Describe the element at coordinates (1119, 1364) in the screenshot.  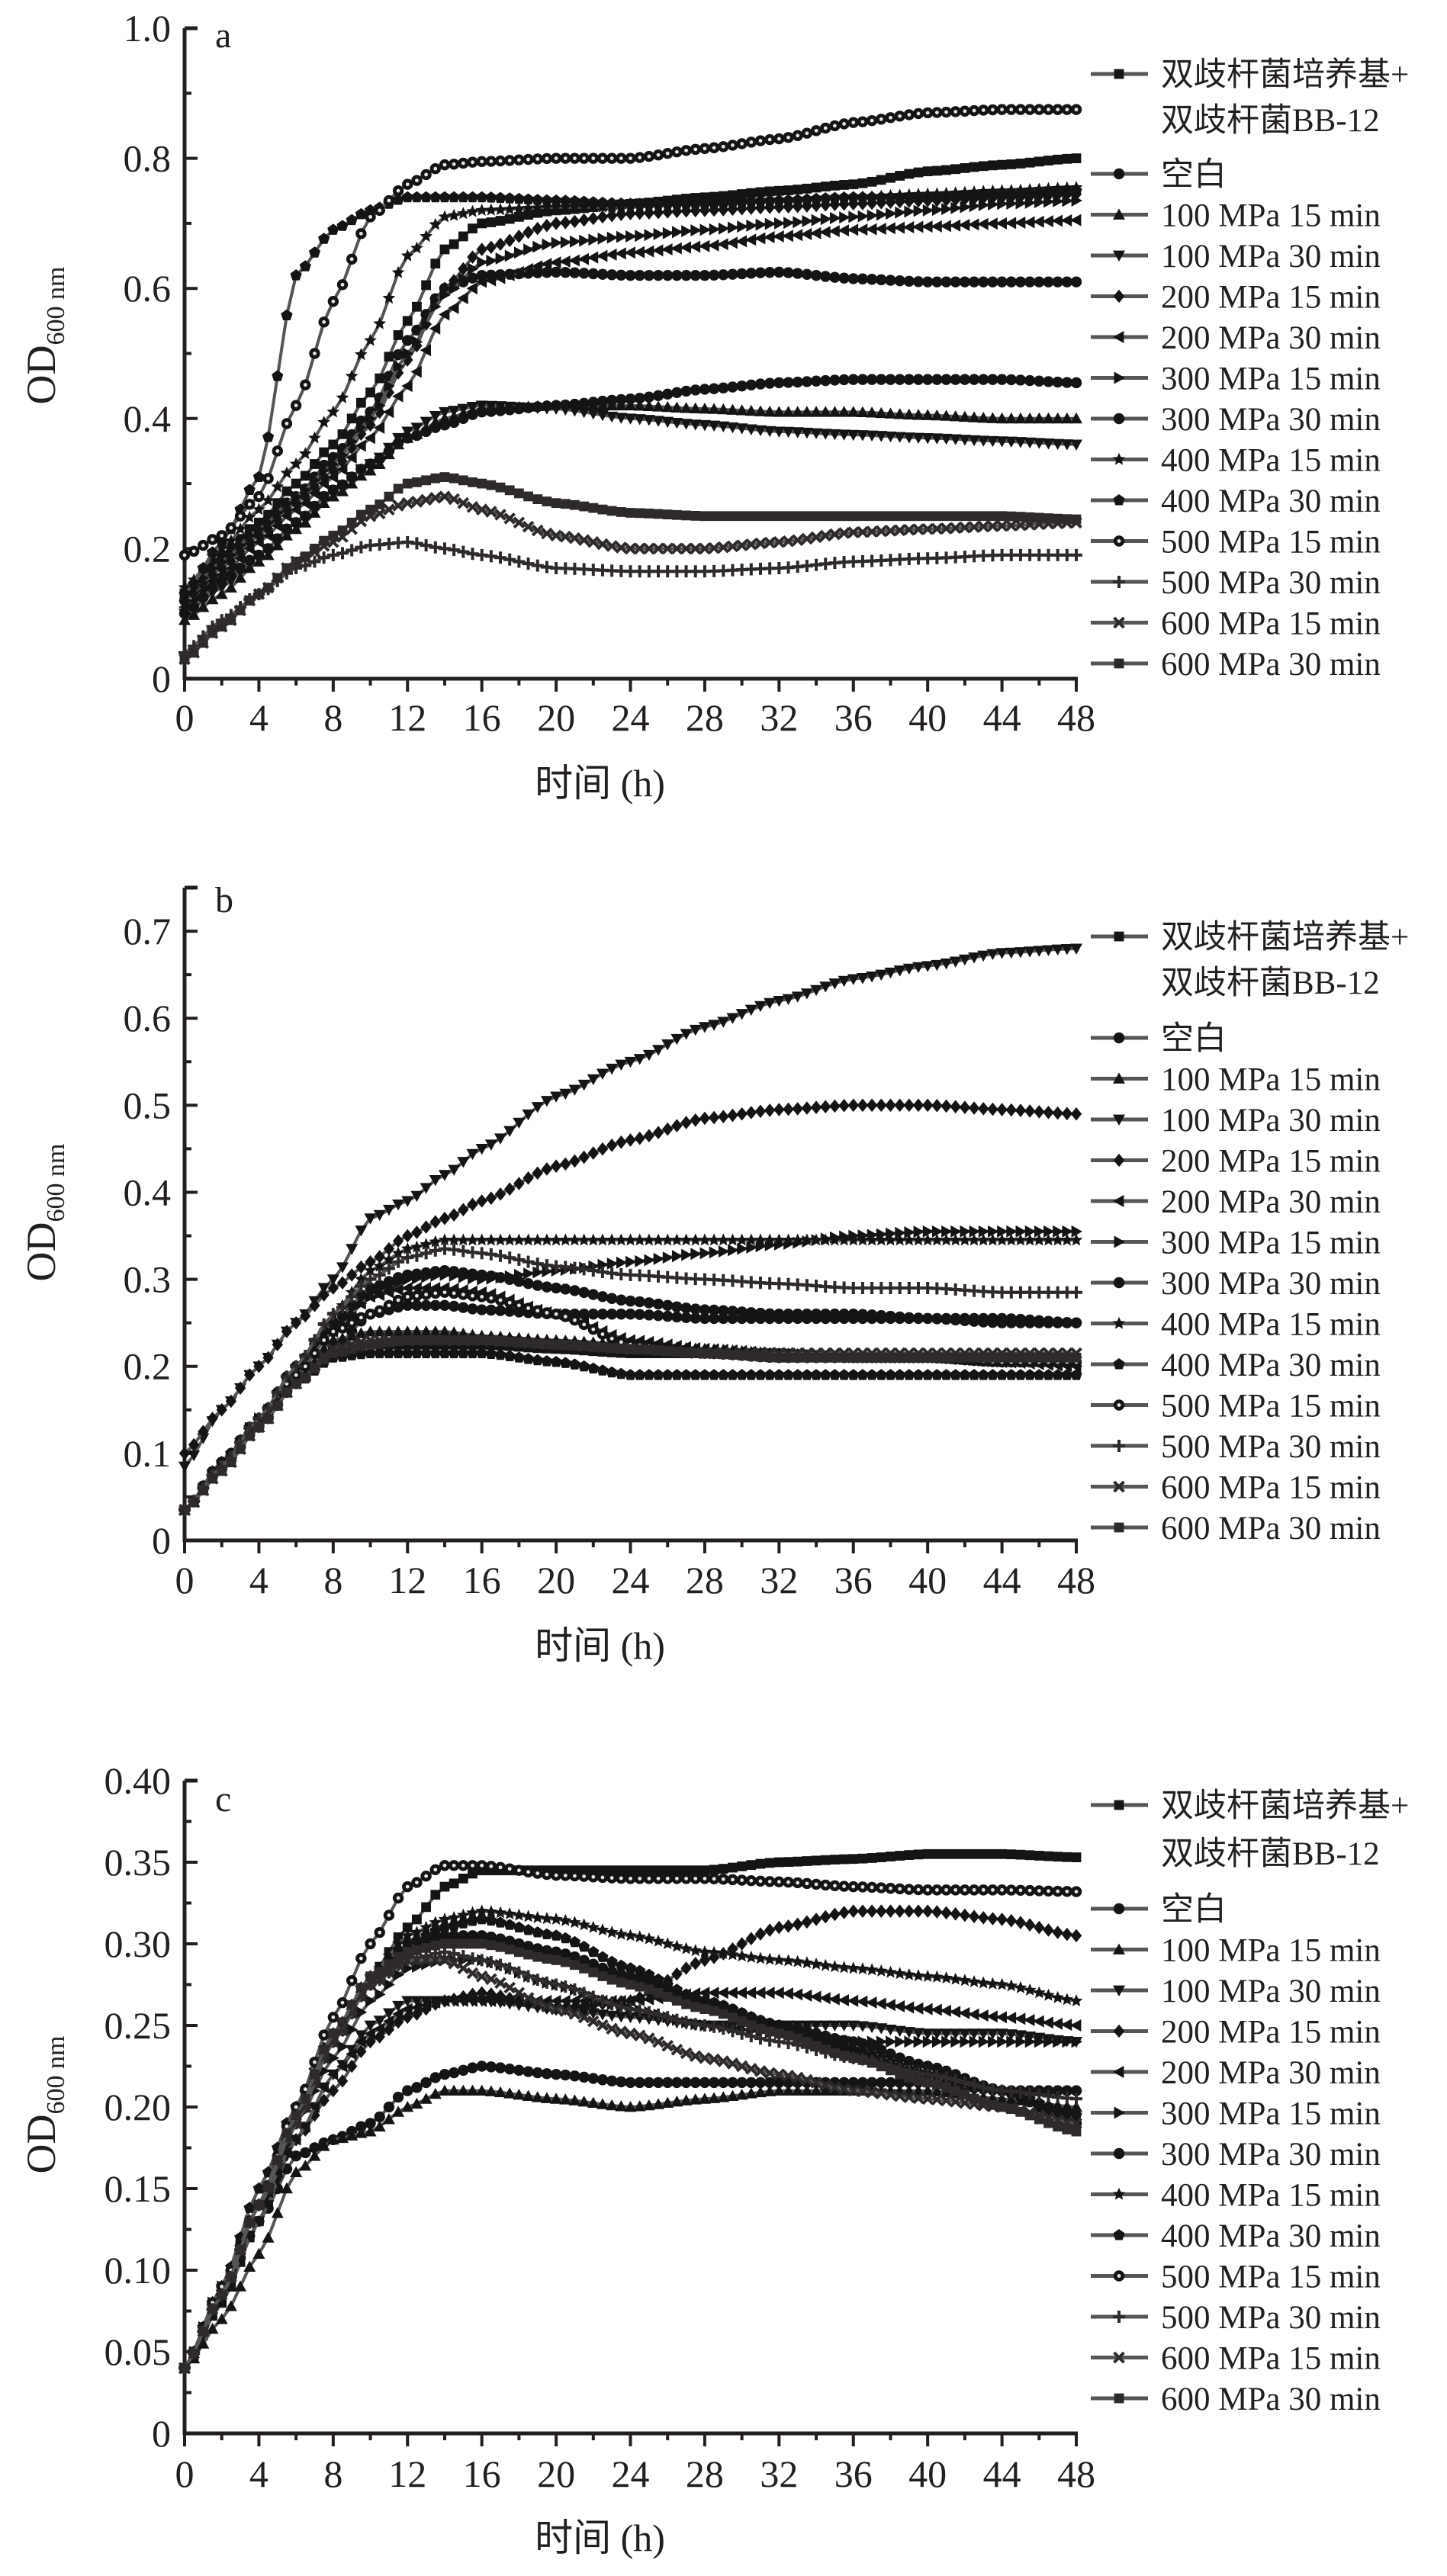
I see `pentagon-icon` at that location.